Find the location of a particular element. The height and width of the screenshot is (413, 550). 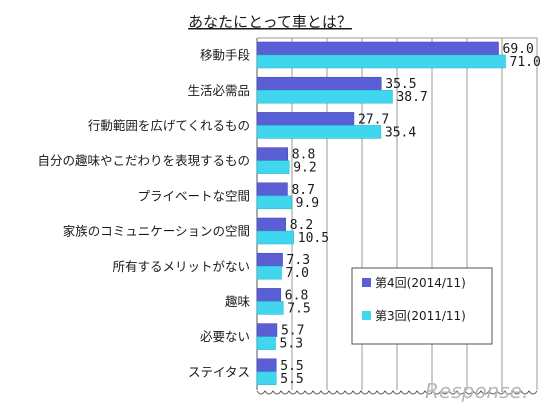

value-label: 10.5 is located at coordinates (313, 238).